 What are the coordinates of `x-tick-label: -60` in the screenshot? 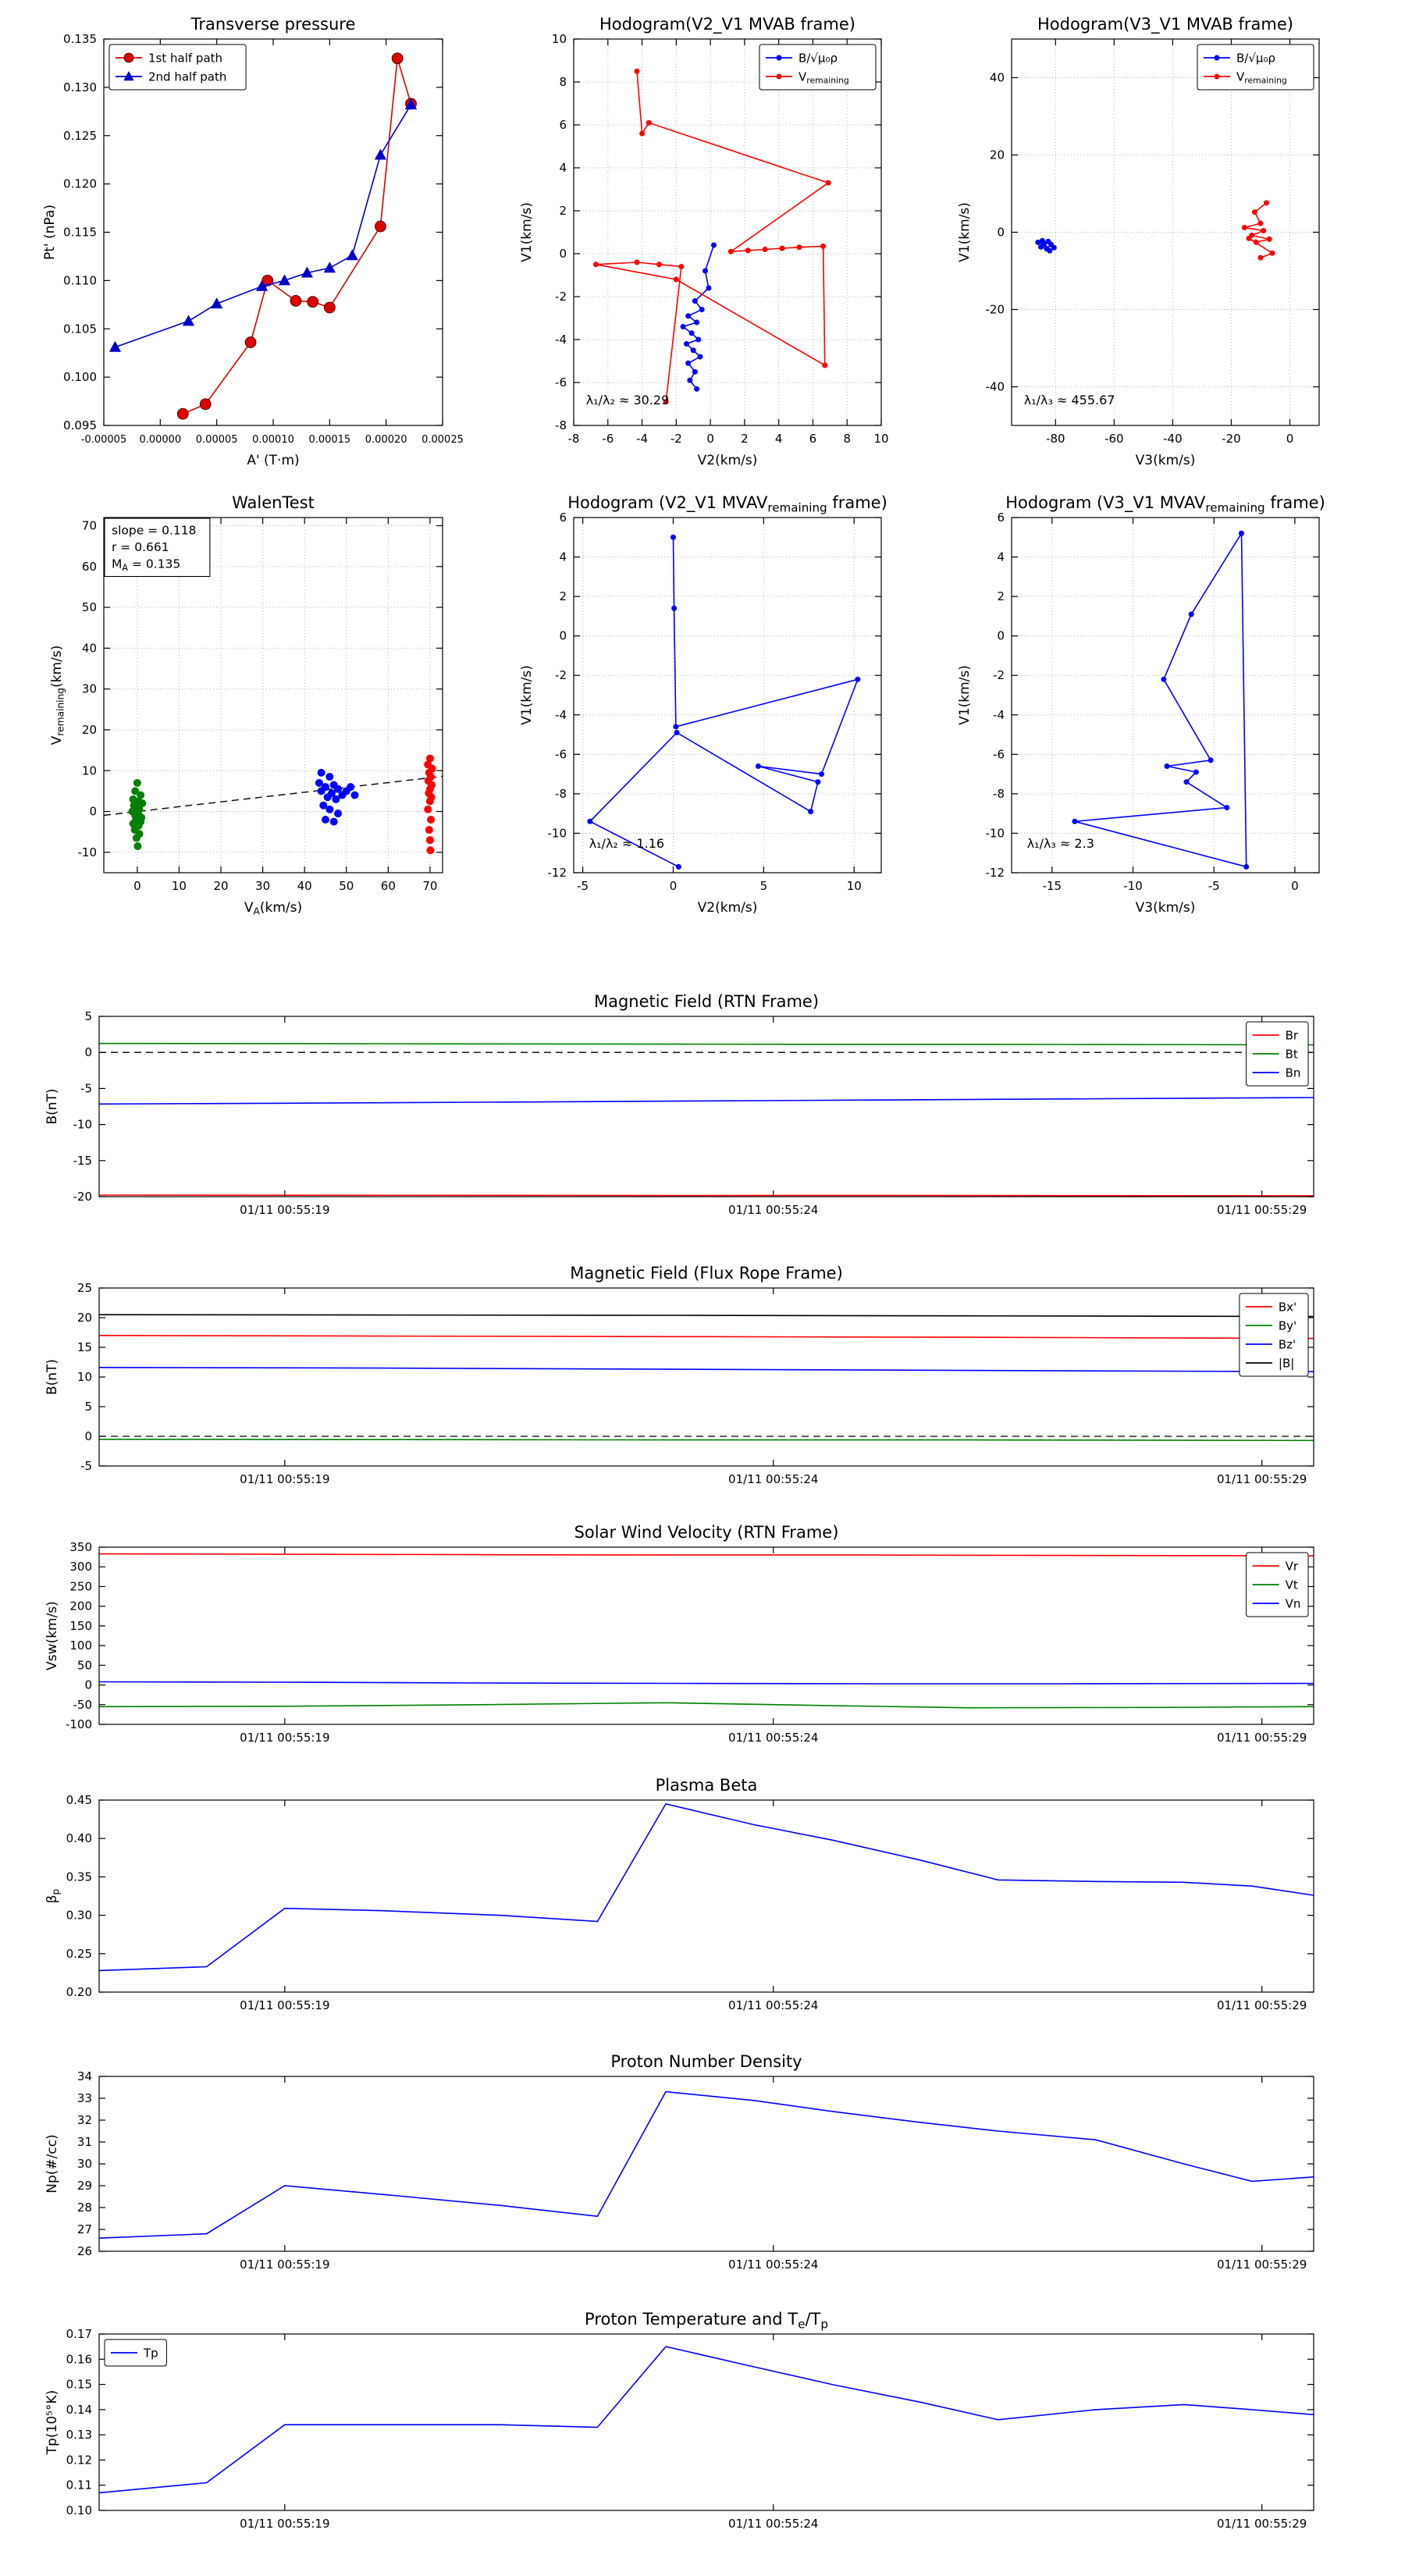 It's located at (1114, 439).